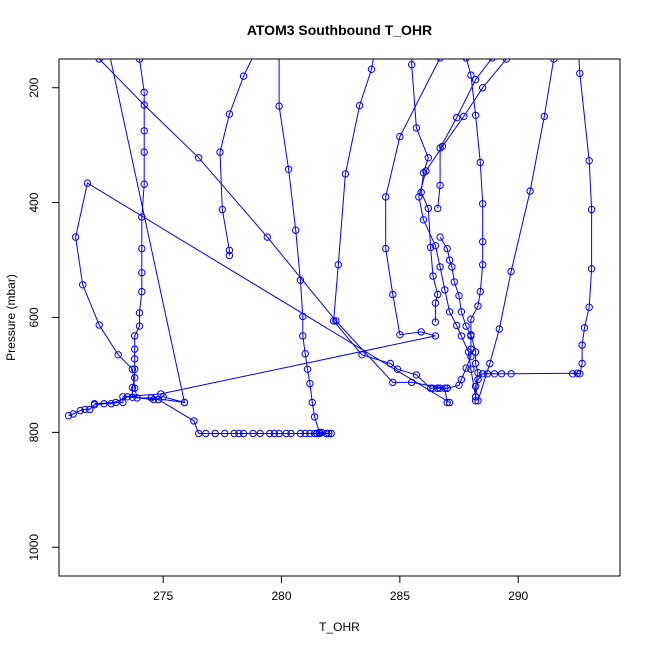 The image size is (650, 650). I want to click on x-axis: 275 280 285 290, so click(341, 589).